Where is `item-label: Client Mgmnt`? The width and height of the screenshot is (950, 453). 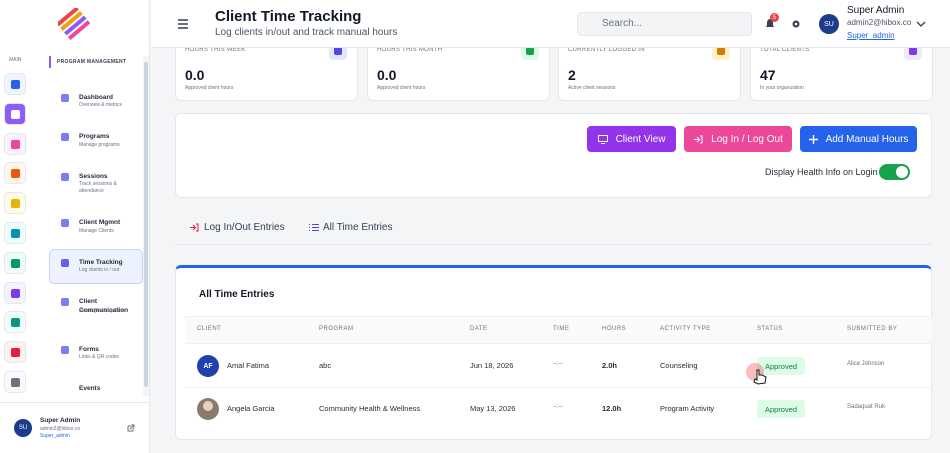 item-label: Client Mgmnt is located at coordinates (100, 222).